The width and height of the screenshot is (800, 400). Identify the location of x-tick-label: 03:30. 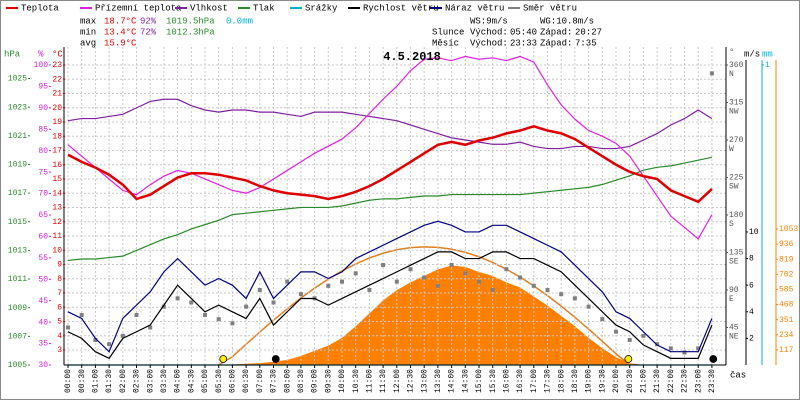
(164, 381).